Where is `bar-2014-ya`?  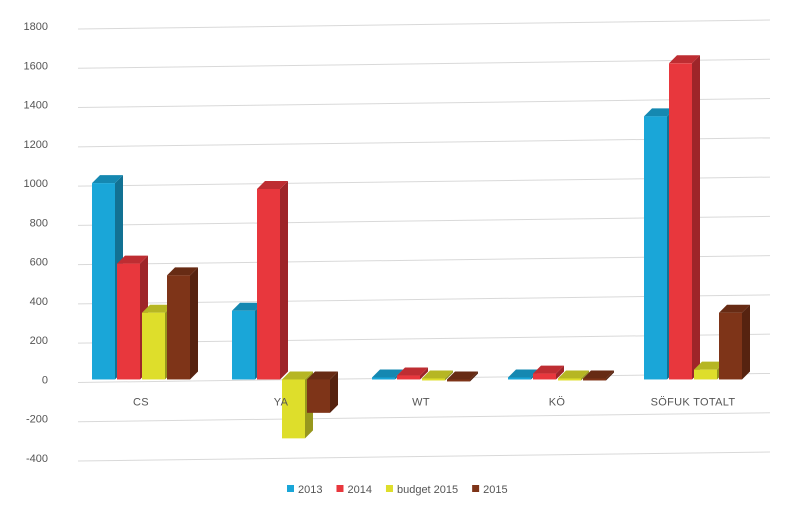 bar-2014-ya is located at coordinates (272, 280).